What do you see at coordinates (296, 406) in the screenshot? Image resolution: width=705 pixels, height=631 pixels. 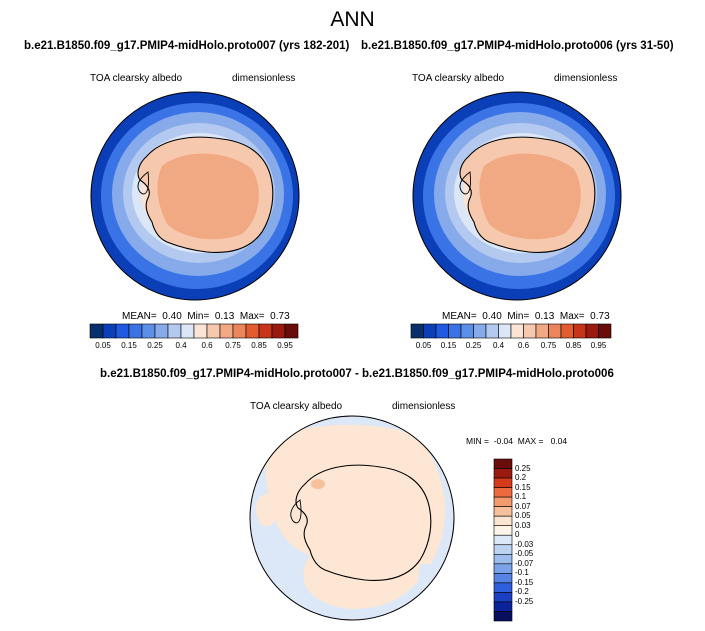 I see `difference-variable: TOA clearsky albedo` at bounding box center [296, 406].